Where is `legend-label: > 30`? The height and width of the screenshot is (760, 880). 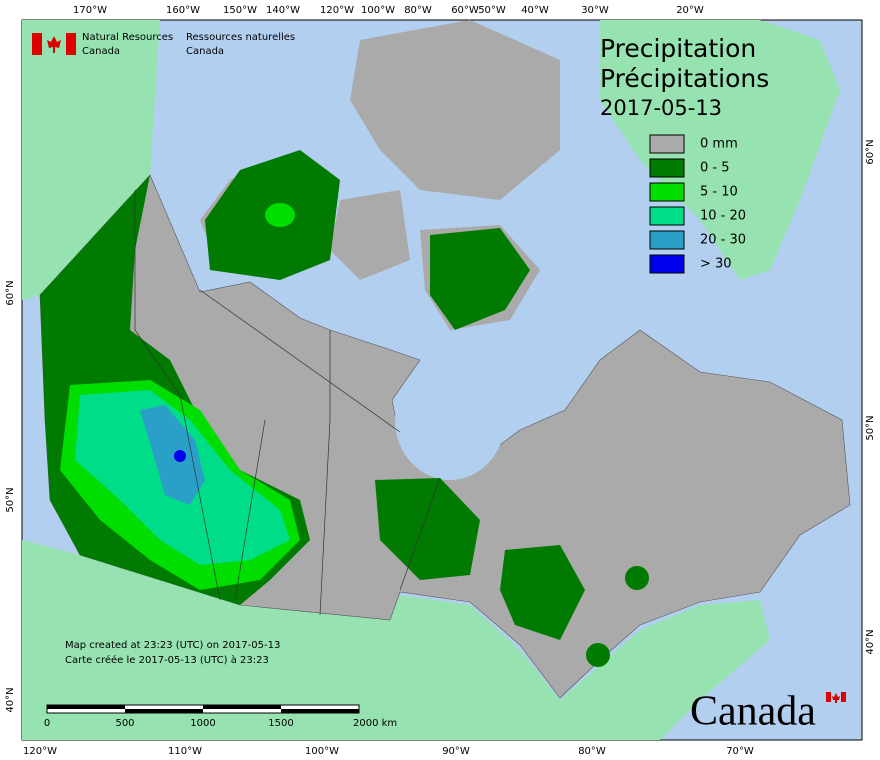
legend-label: > 30 is located at coordinates (716, 264).